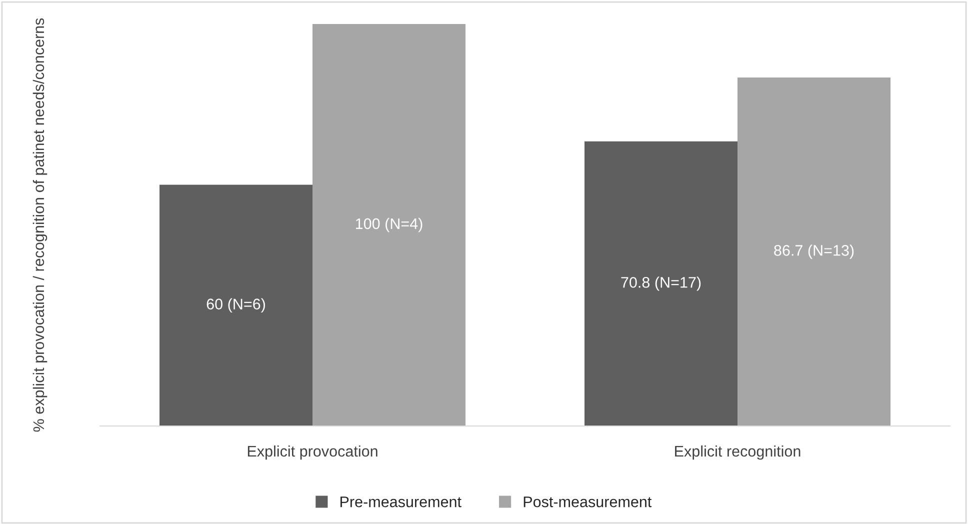  Describe the element at coordinates (401, 502) in the screenshot. I see `legend-label: Pre-measurement` at that location.